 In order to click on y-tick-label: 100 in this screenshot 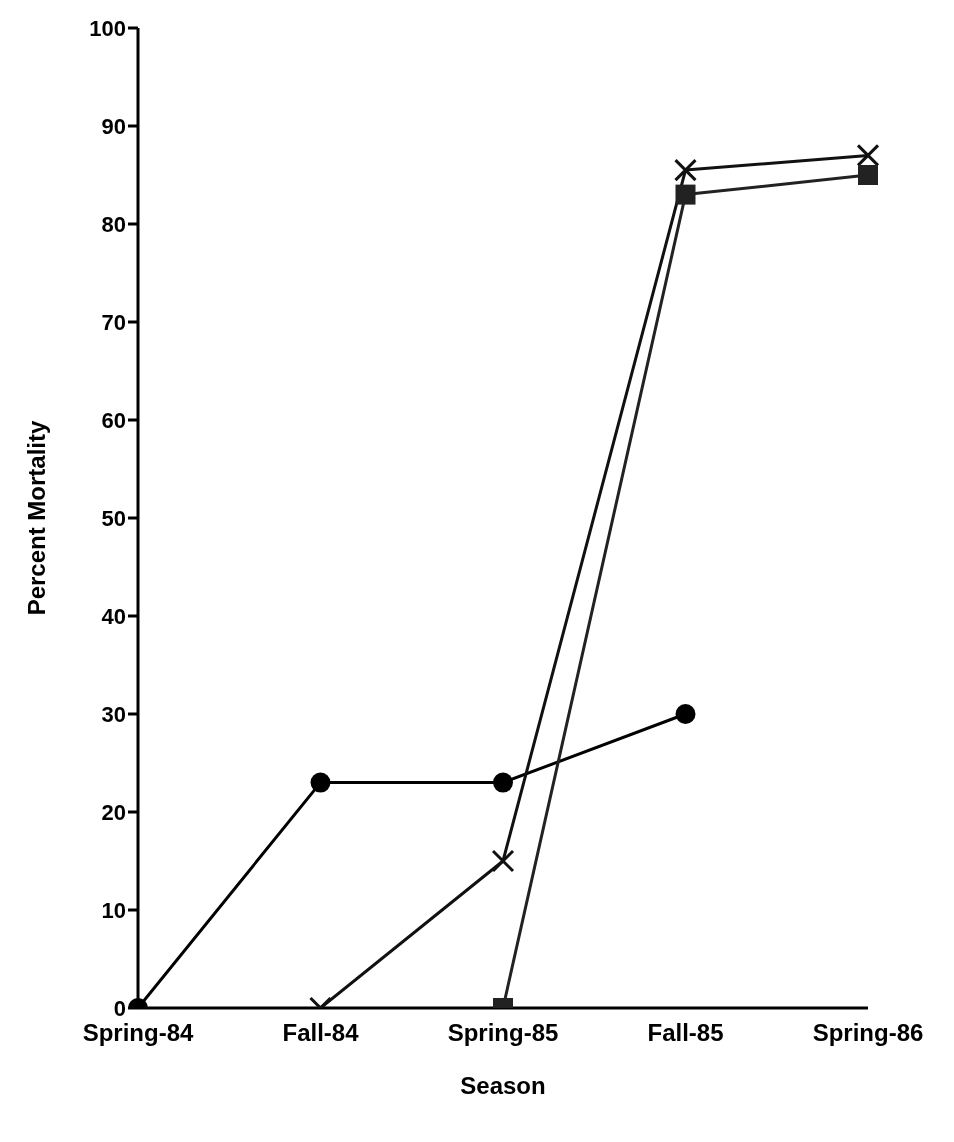, I will do `click(107, 28)`.